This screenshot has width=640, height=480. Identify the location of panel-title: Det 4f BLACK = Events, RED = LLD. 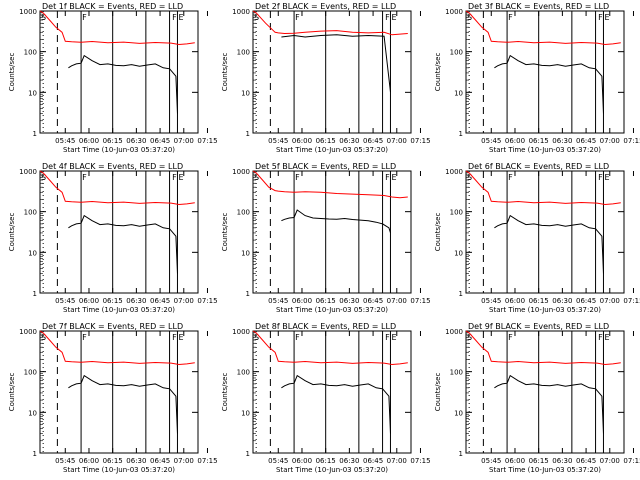
(112, 166).